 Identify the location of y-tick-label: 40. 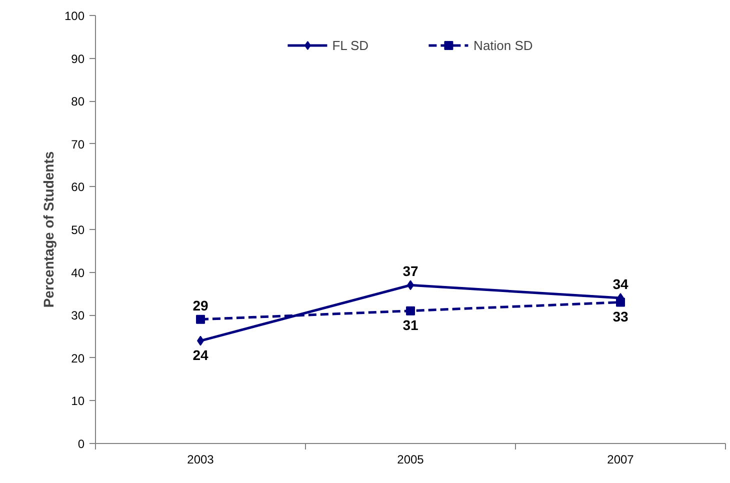
(78, 273).